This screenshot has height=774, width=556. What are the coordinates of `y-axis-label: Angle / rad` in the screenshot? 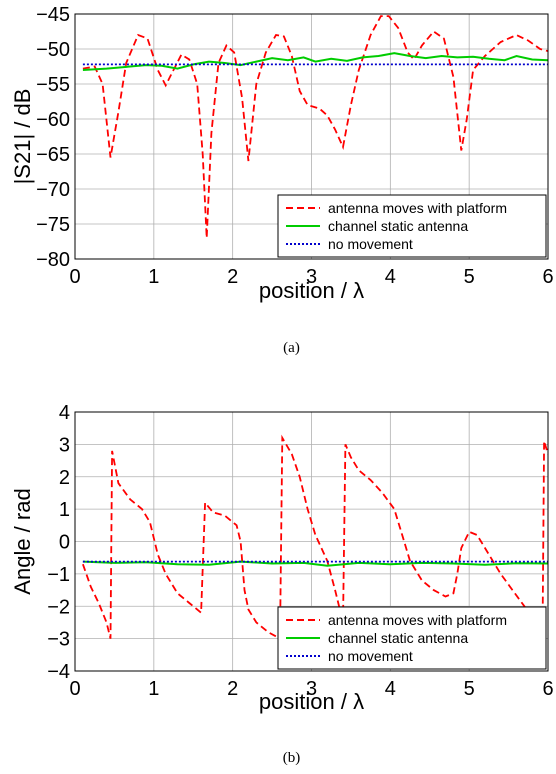 It's located at (22, 541).